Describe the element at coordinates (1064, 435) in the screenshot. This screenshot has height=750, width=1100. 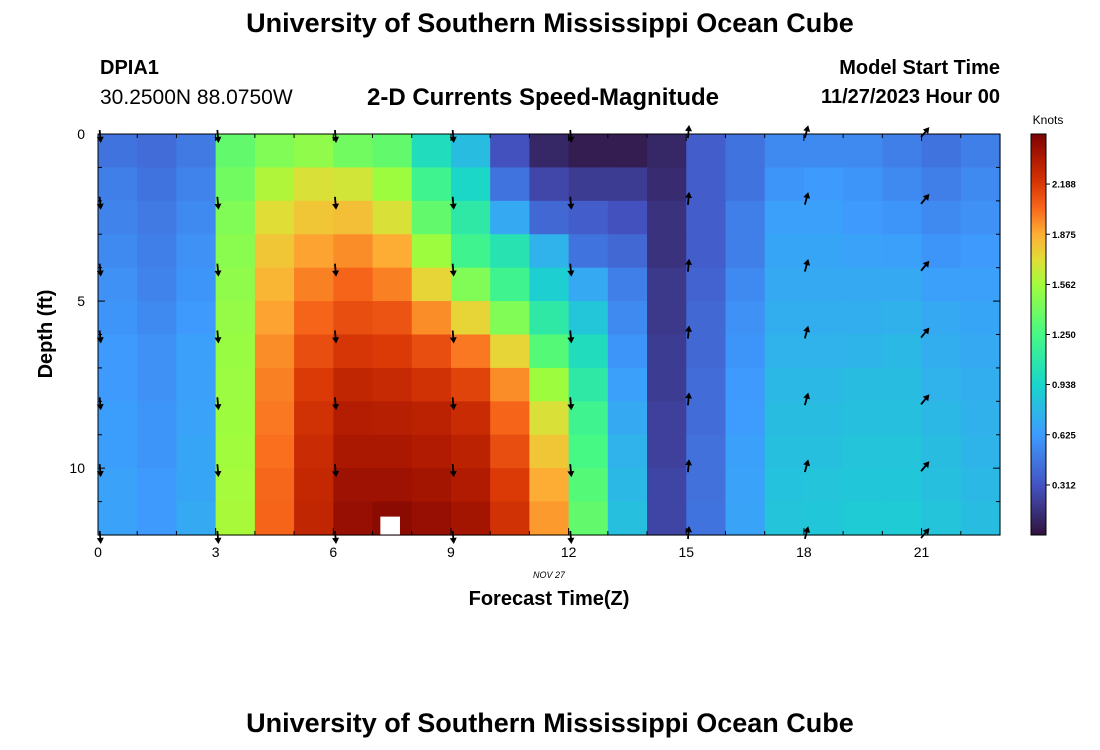
I see `colorbar-tick-label: 0.625` at that location.